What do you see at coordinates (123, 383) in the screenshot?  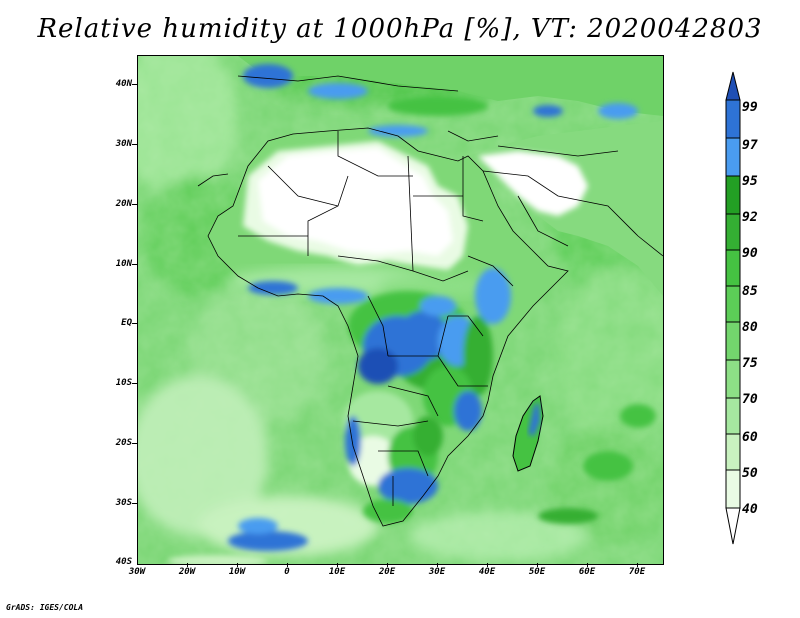 I see `lat-label-10s: 10S` at bounding box center [123, 383].